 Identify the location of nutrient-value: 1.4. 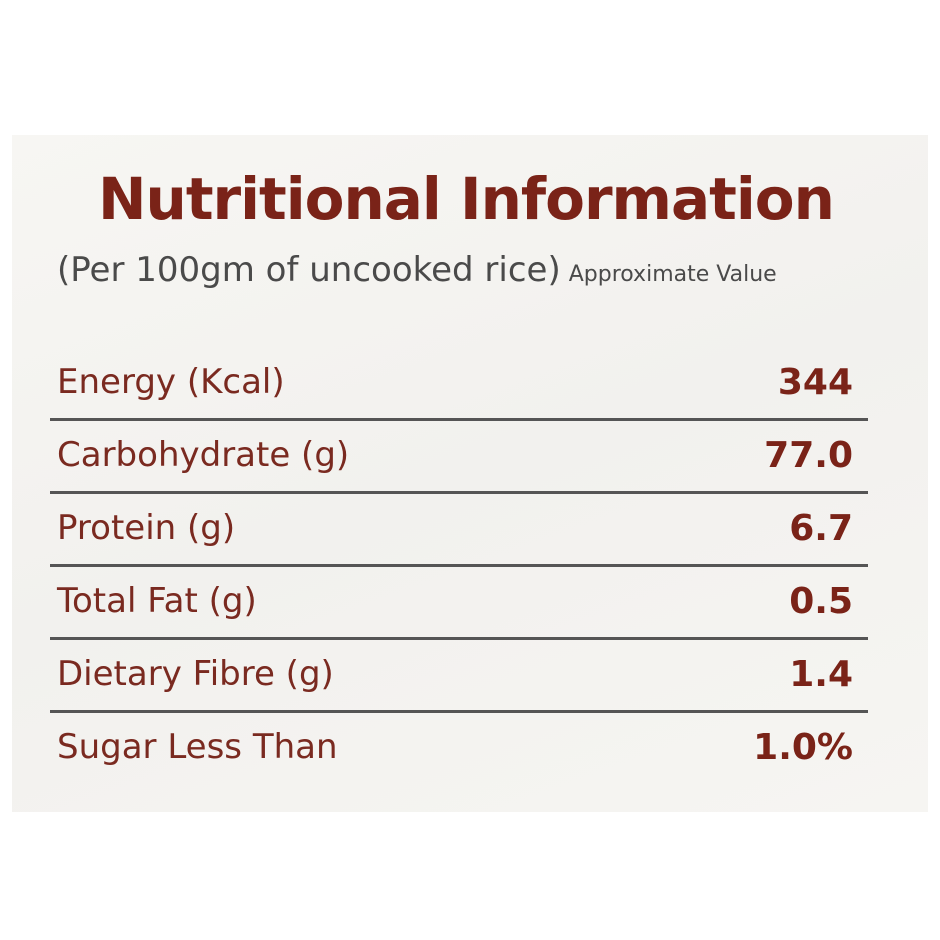
(821, 674).